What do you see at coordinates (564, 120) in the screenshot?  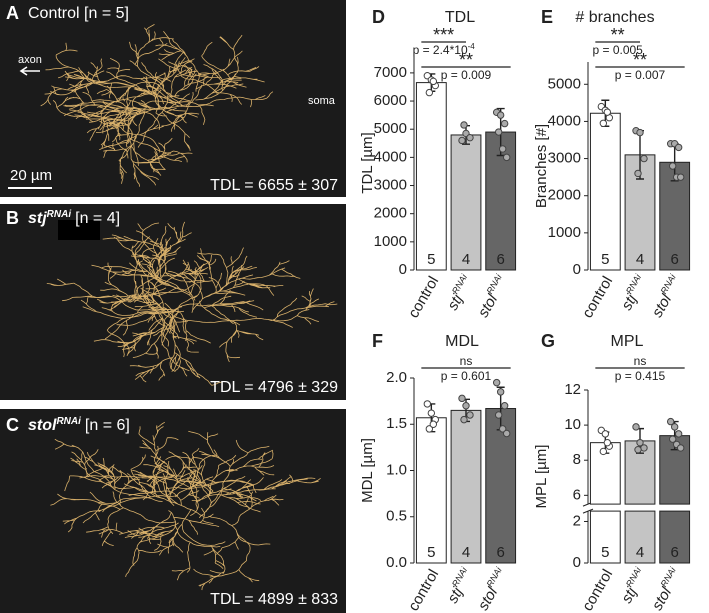 I see `y-tick-label: 4000` at bounding box center [564, 120].